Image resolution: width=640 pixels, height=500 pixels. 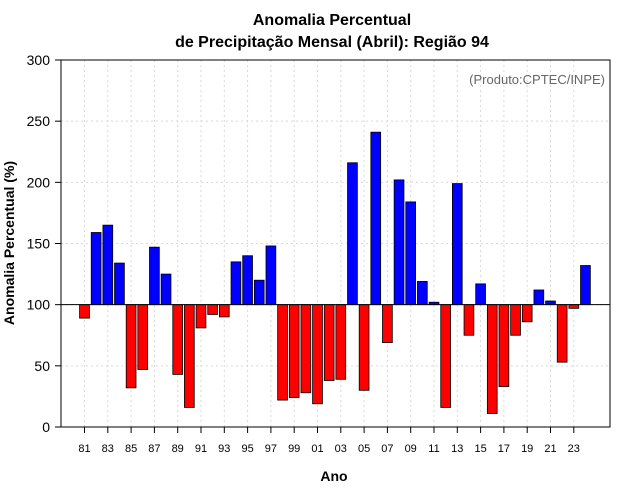 What do you see at coordinates (433, 449) in the screenshot?
I see `x-tick-label: 11` at bounding box center [433, 449].